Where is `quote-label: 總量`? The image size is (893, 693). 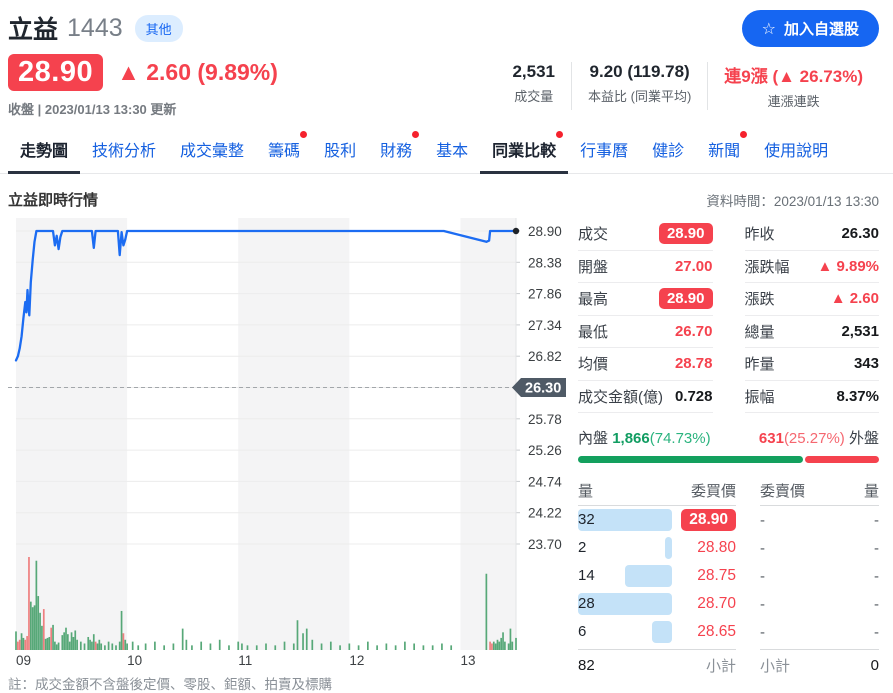 quote-label: 總量 is located at coordinates (759, 332).